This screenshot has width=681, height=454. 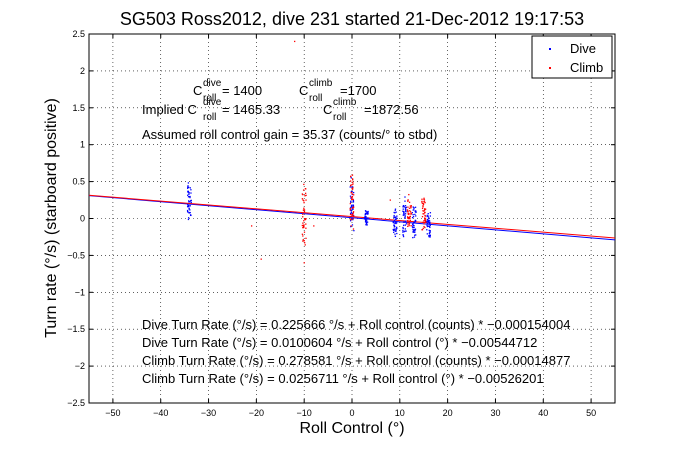 I want to click on implied-dive-subscript: roll, so click(x=209, y=117).